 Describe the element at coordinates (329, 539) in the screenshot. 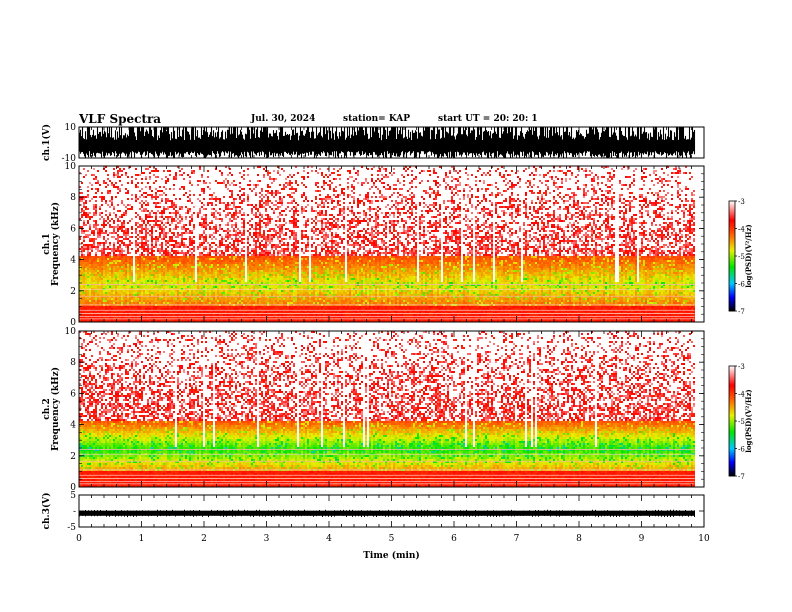

I see `x-tick-label: 4` at that location.